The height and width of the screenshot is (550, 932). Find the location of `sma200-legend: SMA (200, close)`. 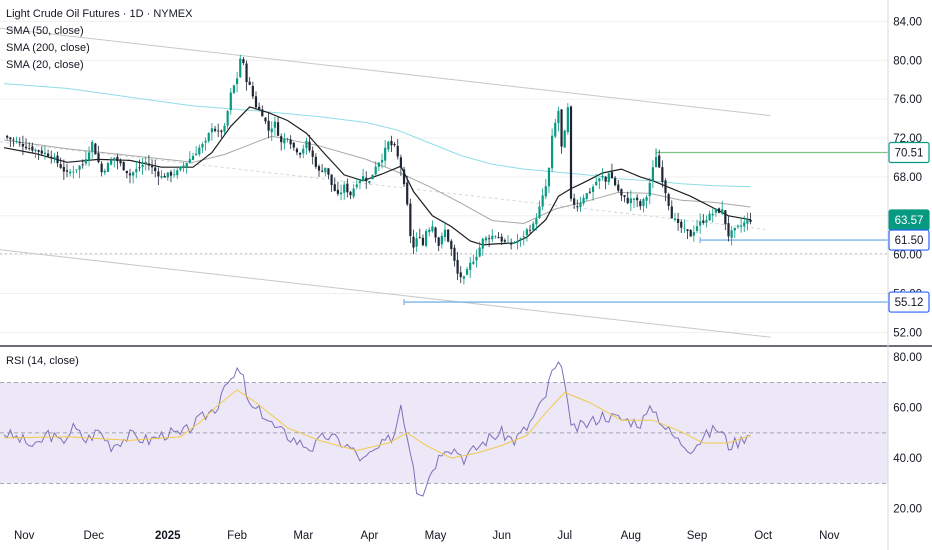

sma200-legend: SMA (200, close) is located at coordinates (48, 48).